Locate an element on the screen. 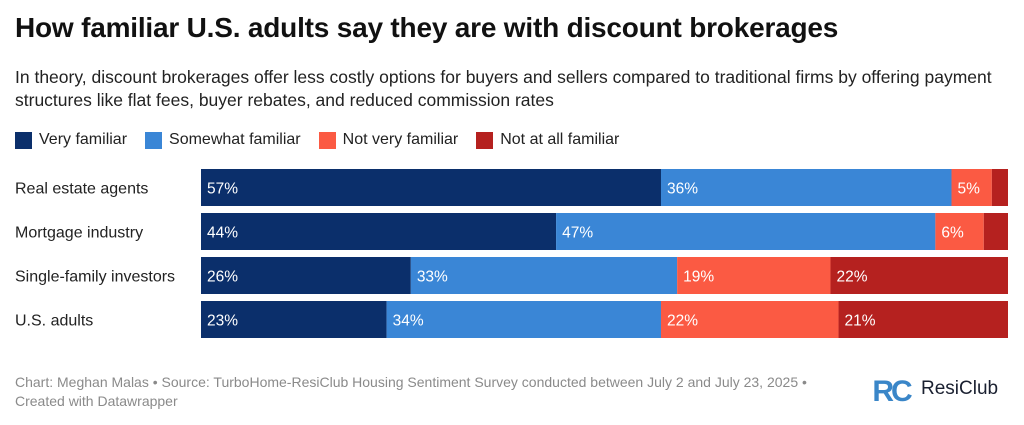 Image resolution: width=1024 pixels, height=425 pixels. resiclub-logo-icon: RC is located at coordinates (892, 391).